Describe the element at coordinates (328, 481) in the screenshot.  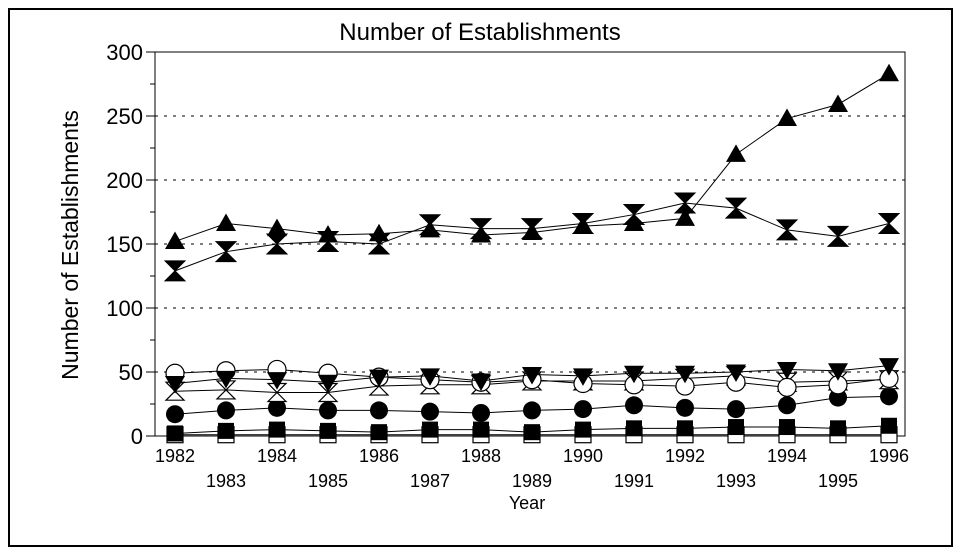
I see `x-tick-label: 1985` at that location.